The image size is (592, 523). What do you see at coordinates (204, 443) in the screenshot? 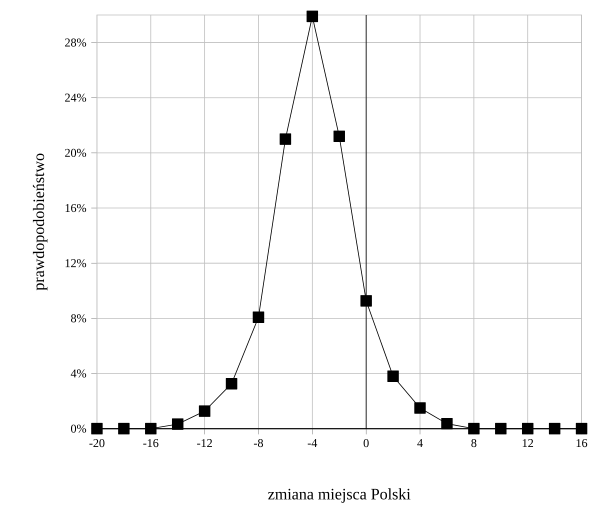
I see `x-tick-label: -12` at bounding box center [204, 443].